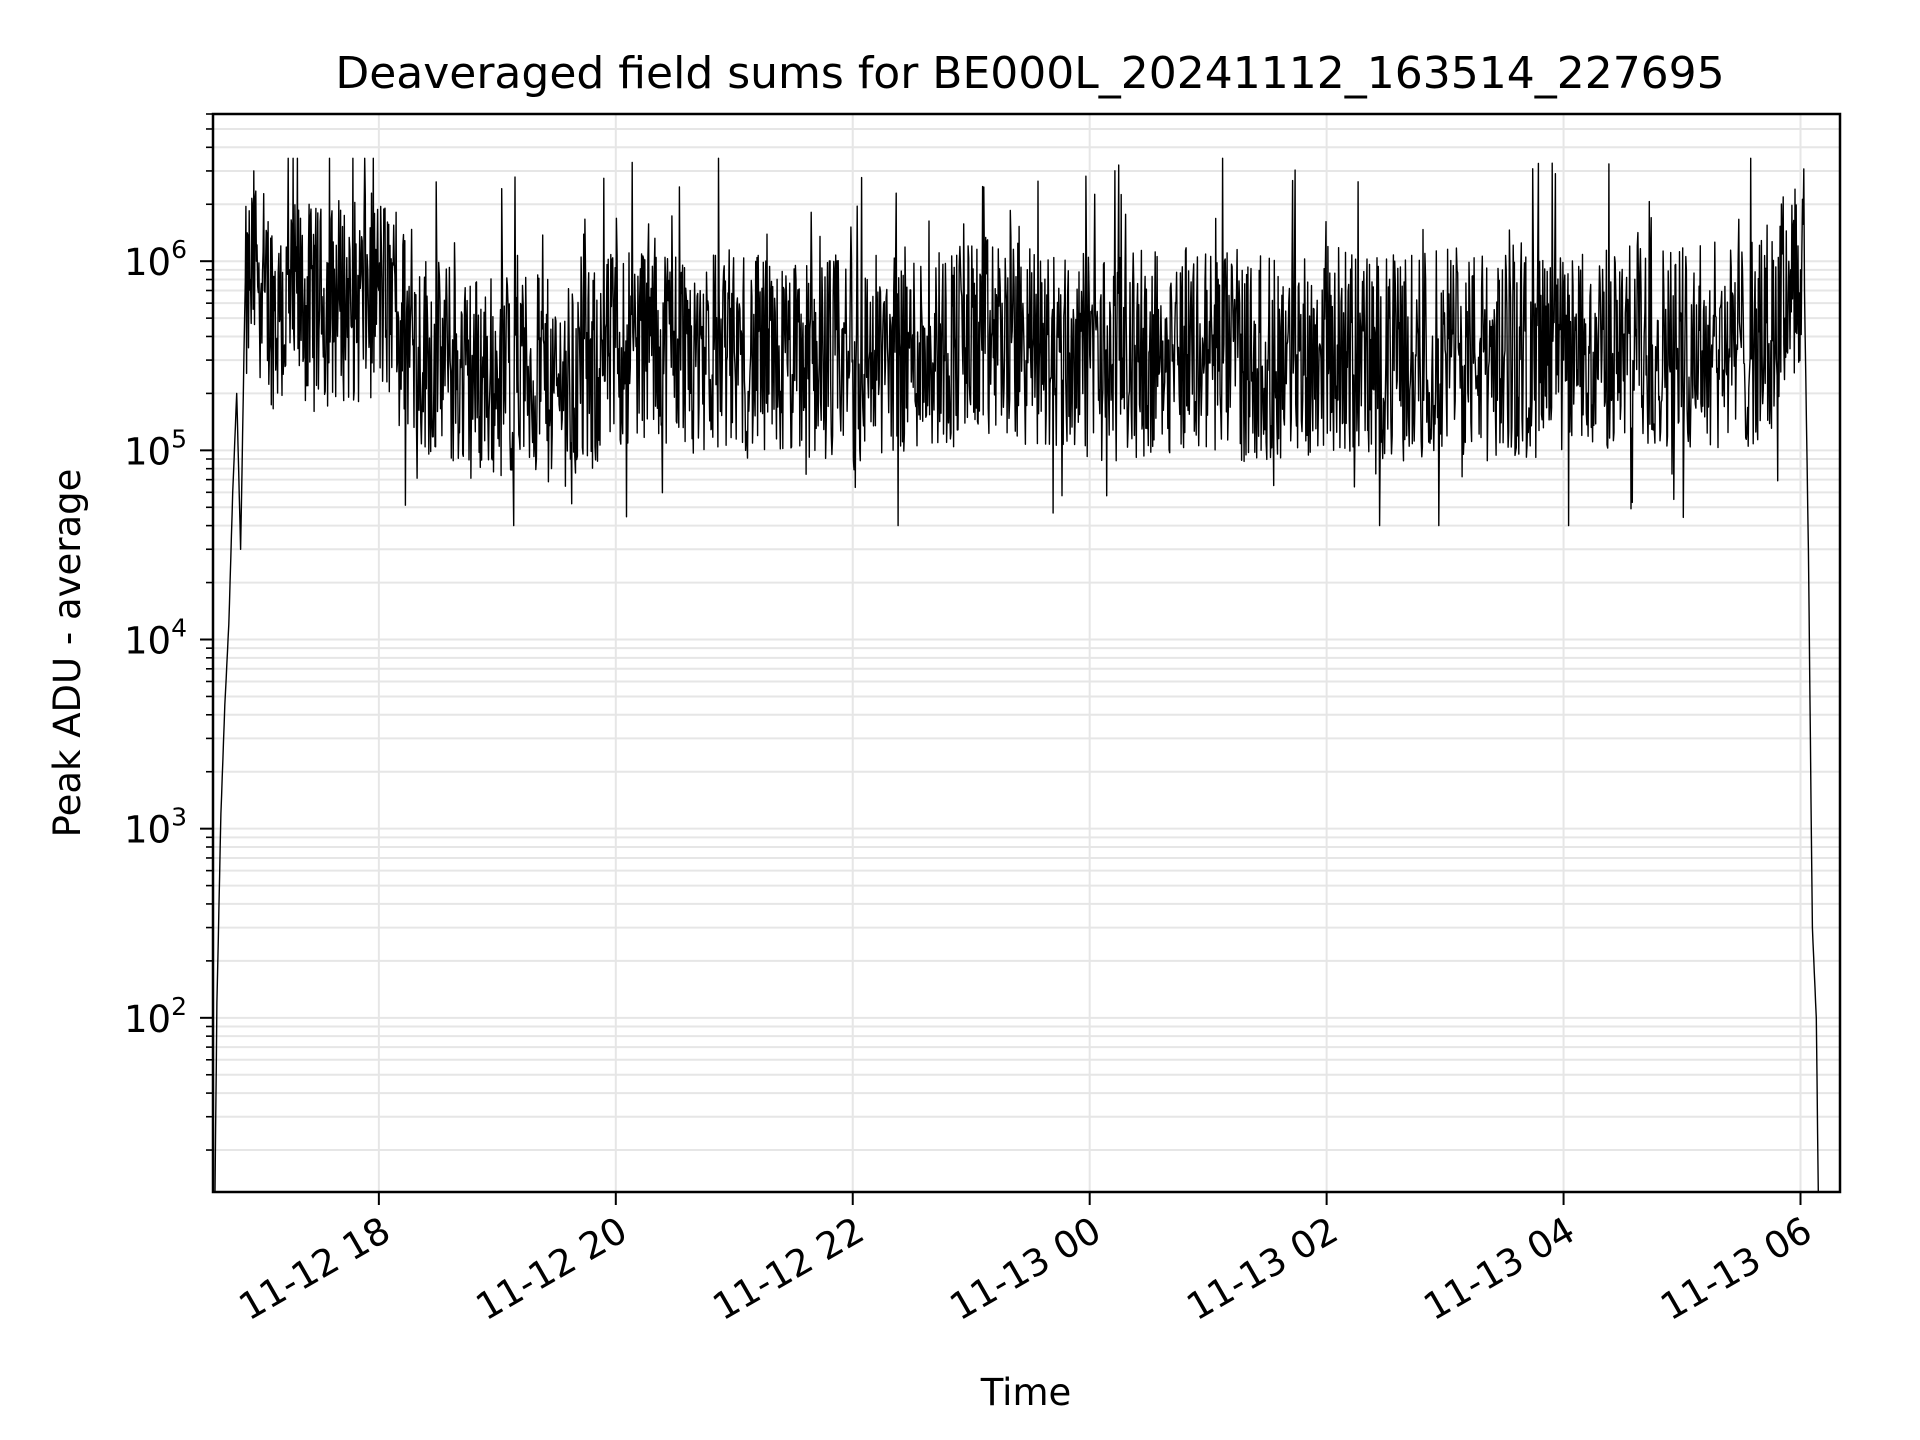 Image resolution: width=1920 pixels, height=1440 pixels. I want to click on y-axis-label: Peak ADU - average, so click(67, 653).